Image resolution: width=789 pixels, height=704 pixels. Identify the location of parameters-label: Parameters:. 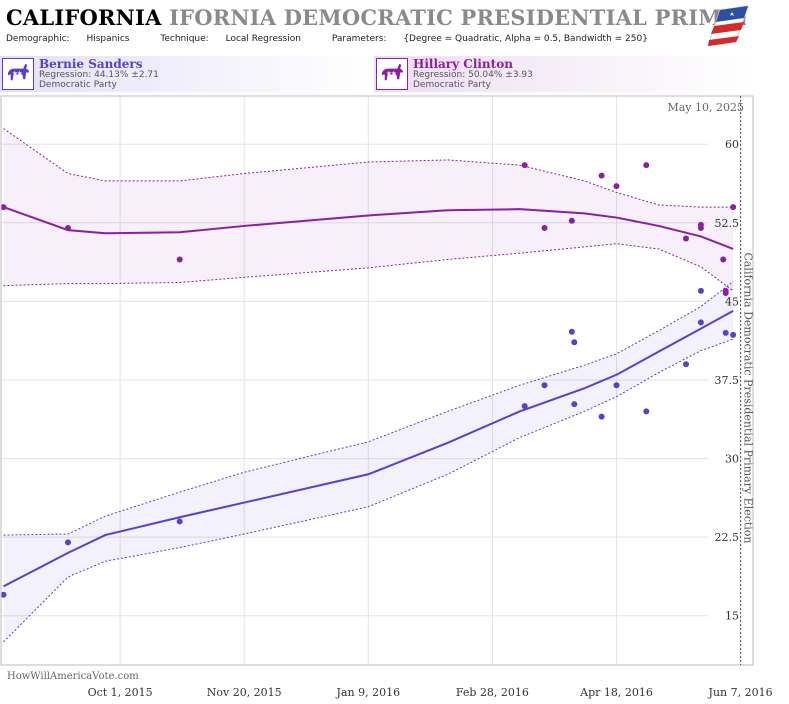
(359, 39).